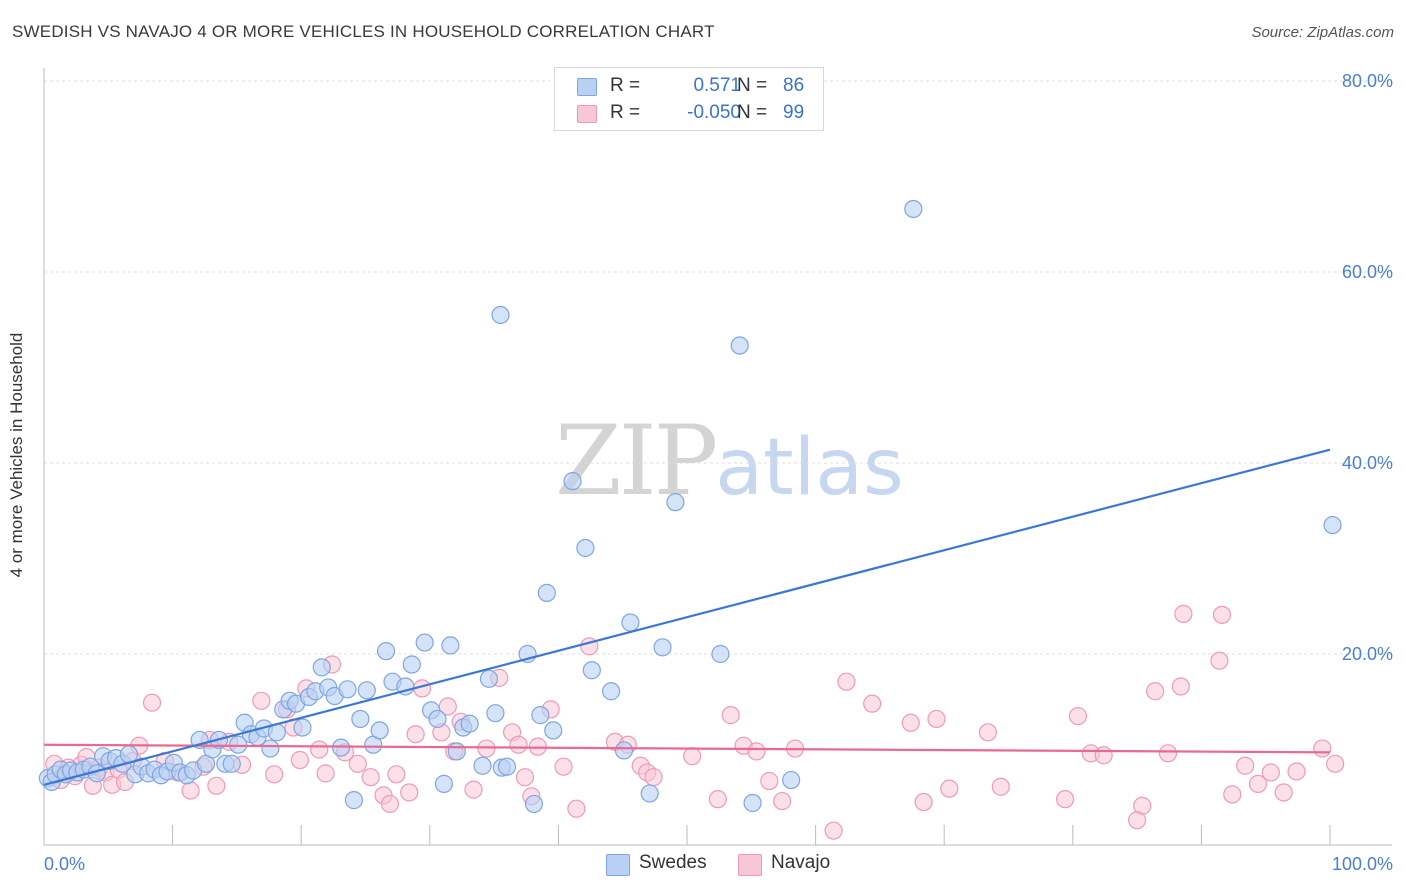 The image size is (1406, 892). I want to click on y-tick-label: 40.0%, so click(1367, 463).